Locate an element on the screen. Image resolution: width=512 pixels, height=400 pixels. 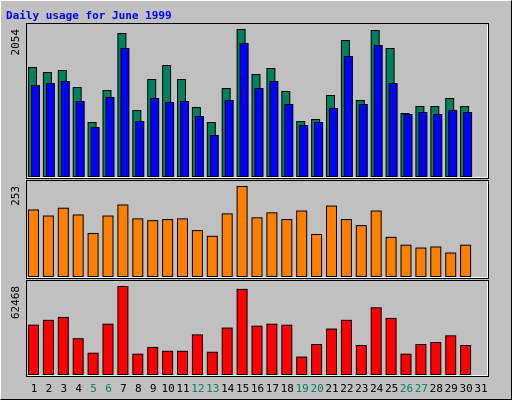
x-tick-label: 7 is located at coordinates (123, 388).